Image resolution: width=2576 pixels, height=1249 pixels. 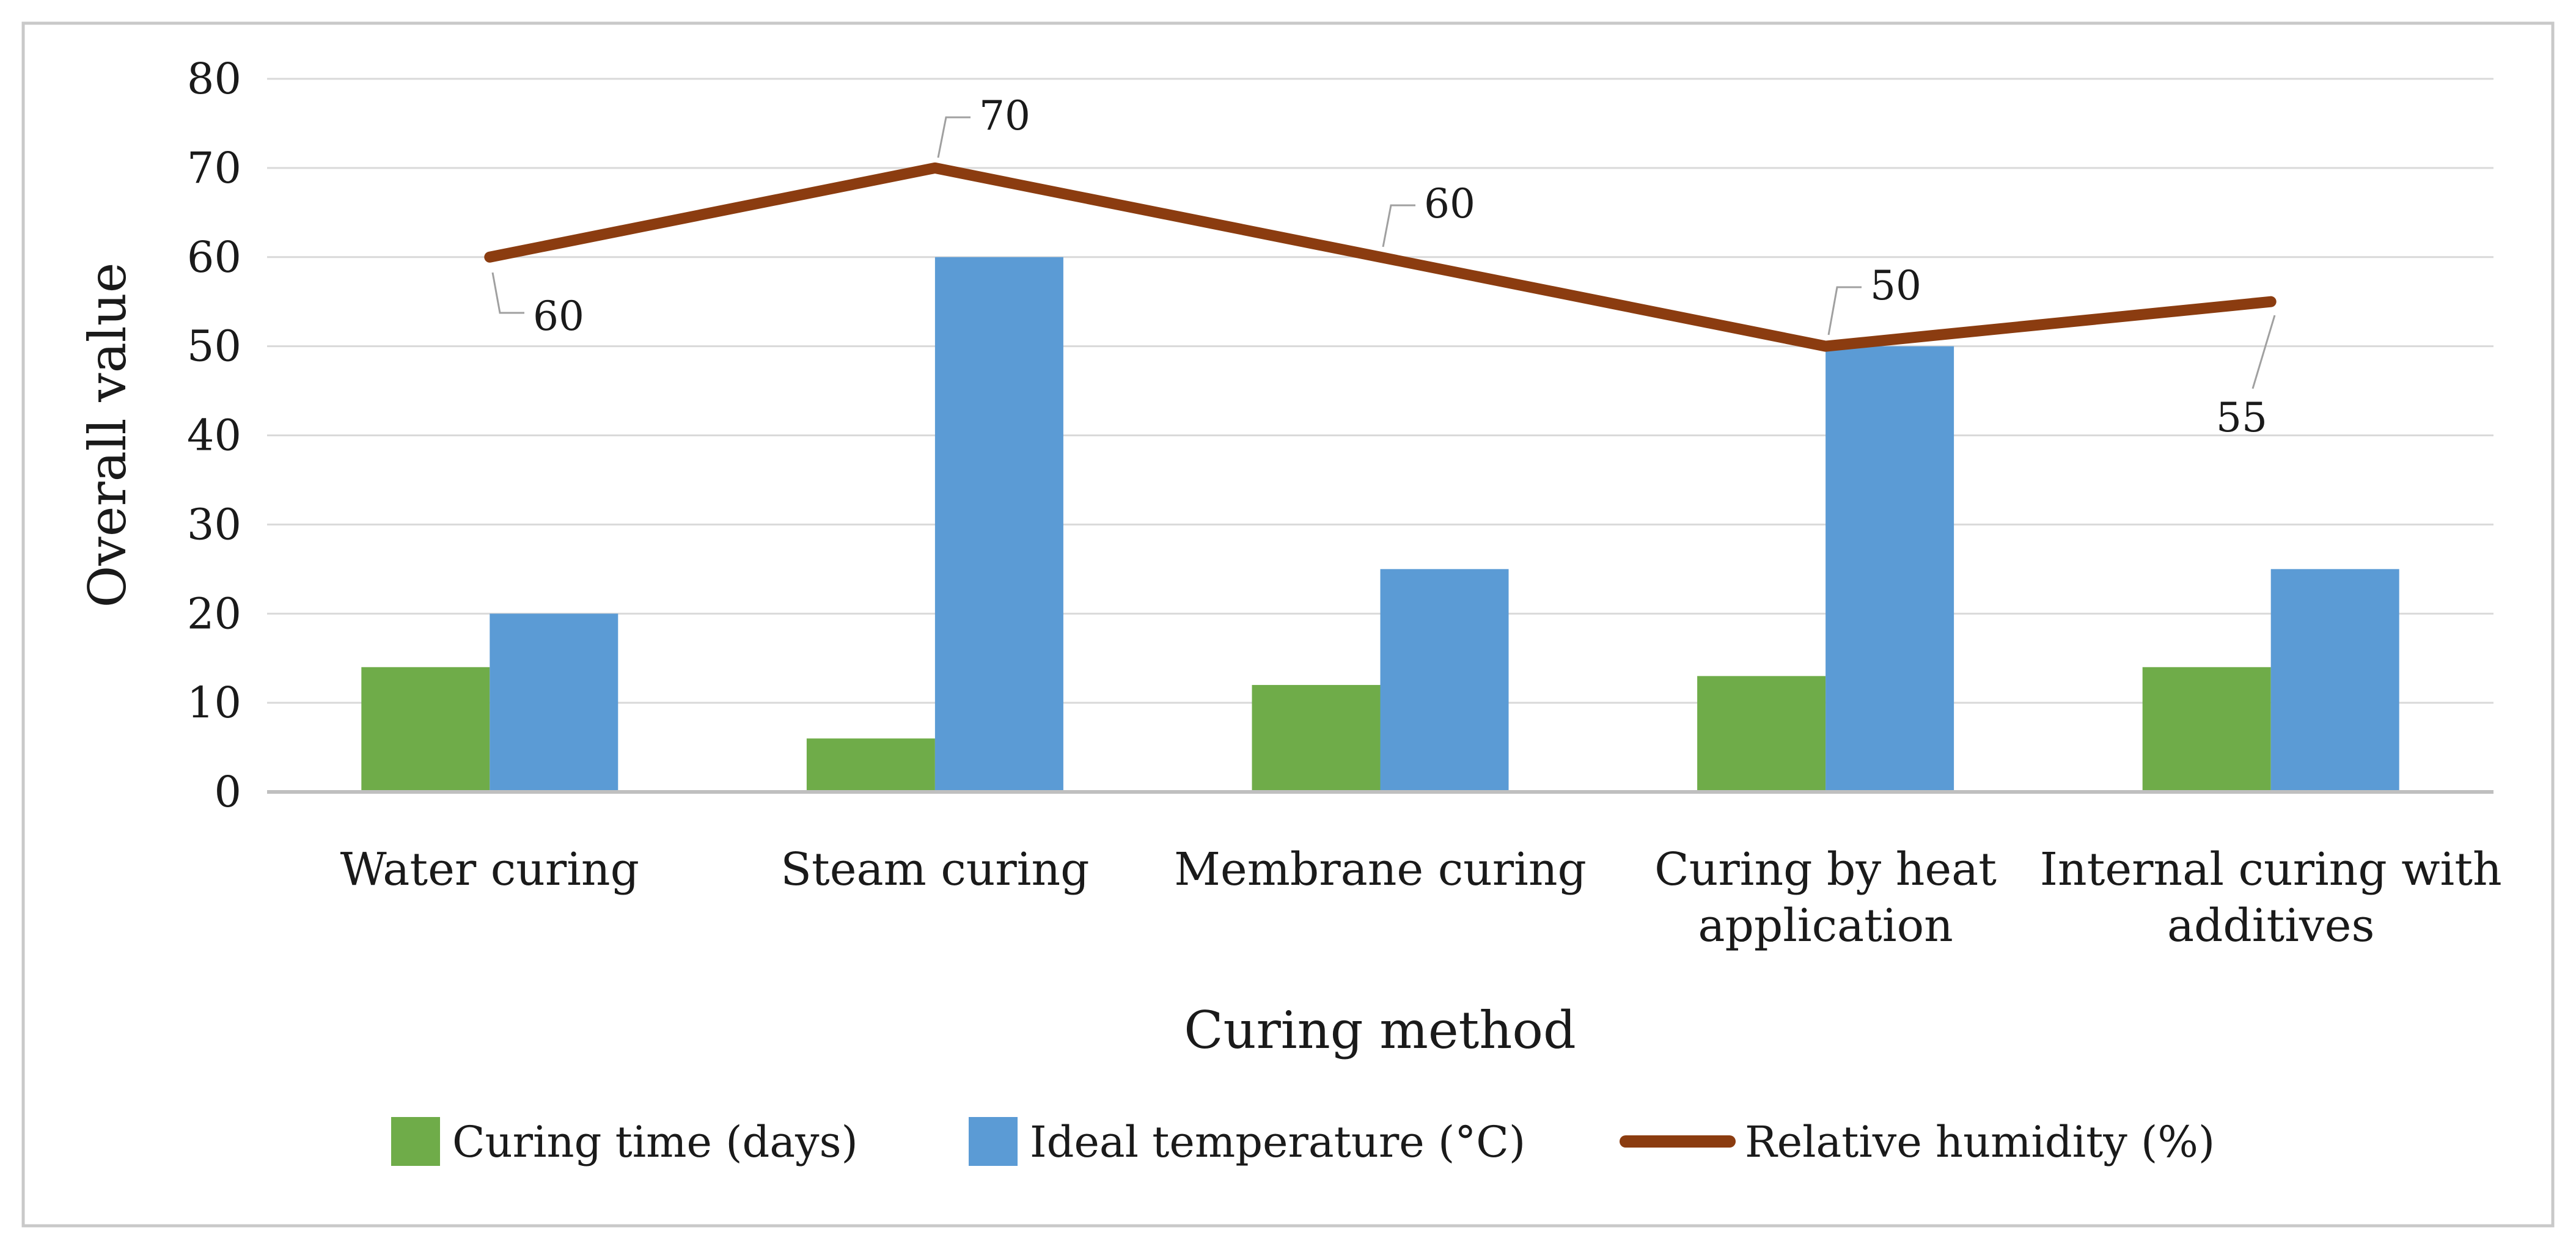 What do you see at coordinates (1678, 1141) in the screenshot?
I see `legend-line-swatch` at bounding box center [1678, 1141].